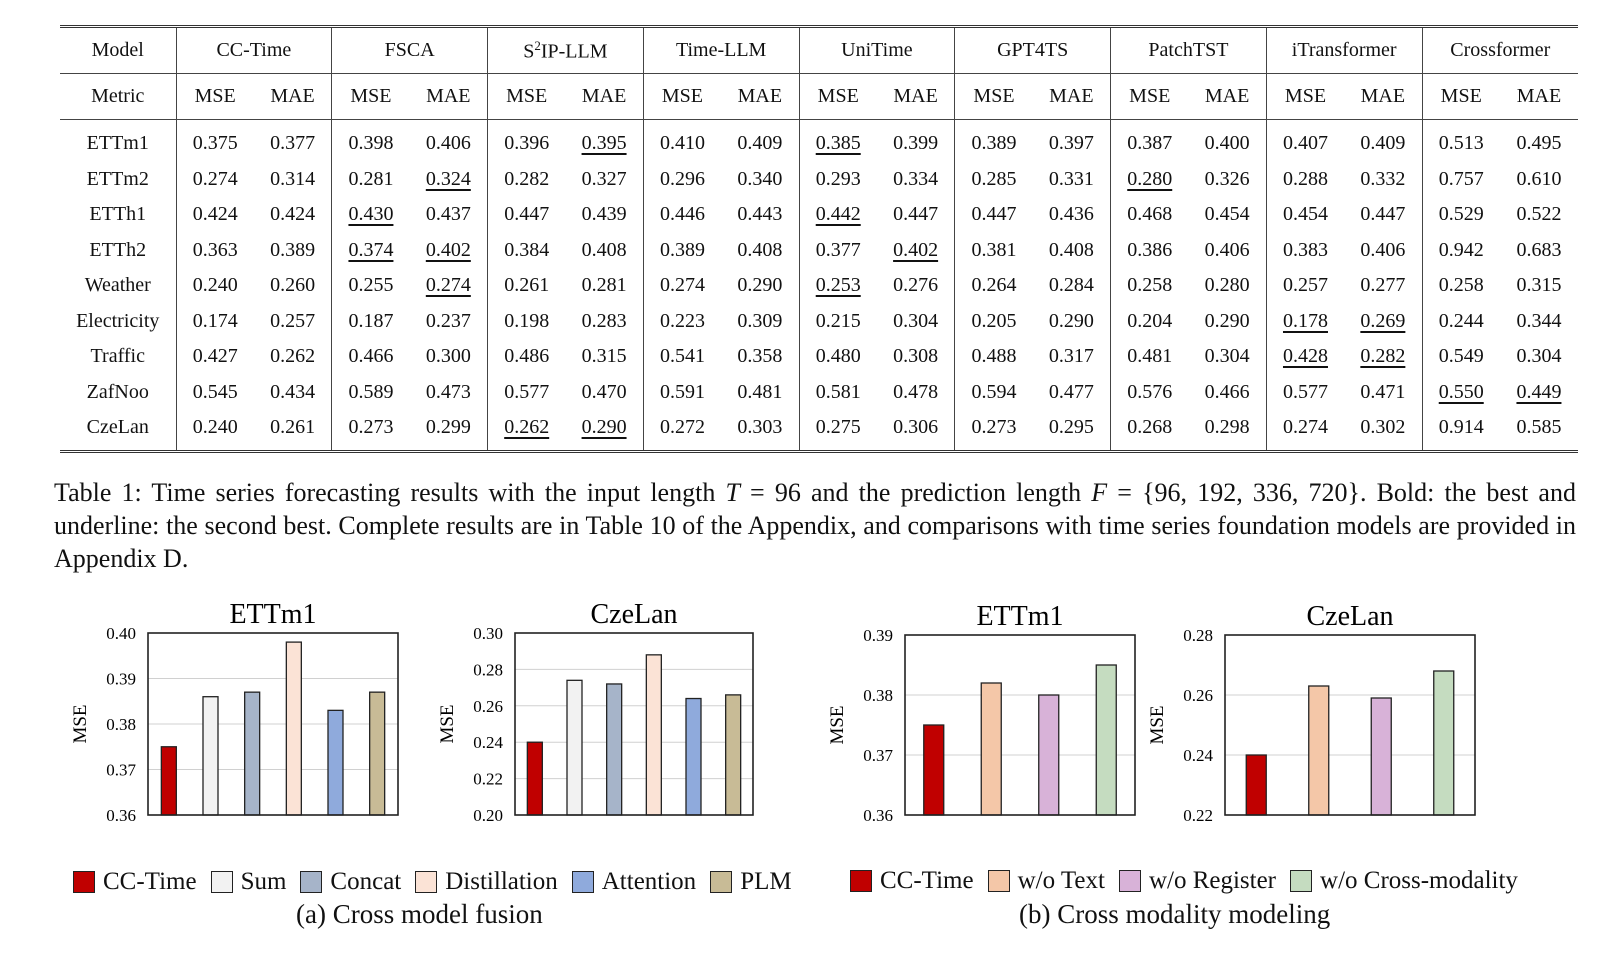  What do you see at coordinates (574, 747) in the screenshot?
I see `bar-sum` at bounding box center [574, 747].